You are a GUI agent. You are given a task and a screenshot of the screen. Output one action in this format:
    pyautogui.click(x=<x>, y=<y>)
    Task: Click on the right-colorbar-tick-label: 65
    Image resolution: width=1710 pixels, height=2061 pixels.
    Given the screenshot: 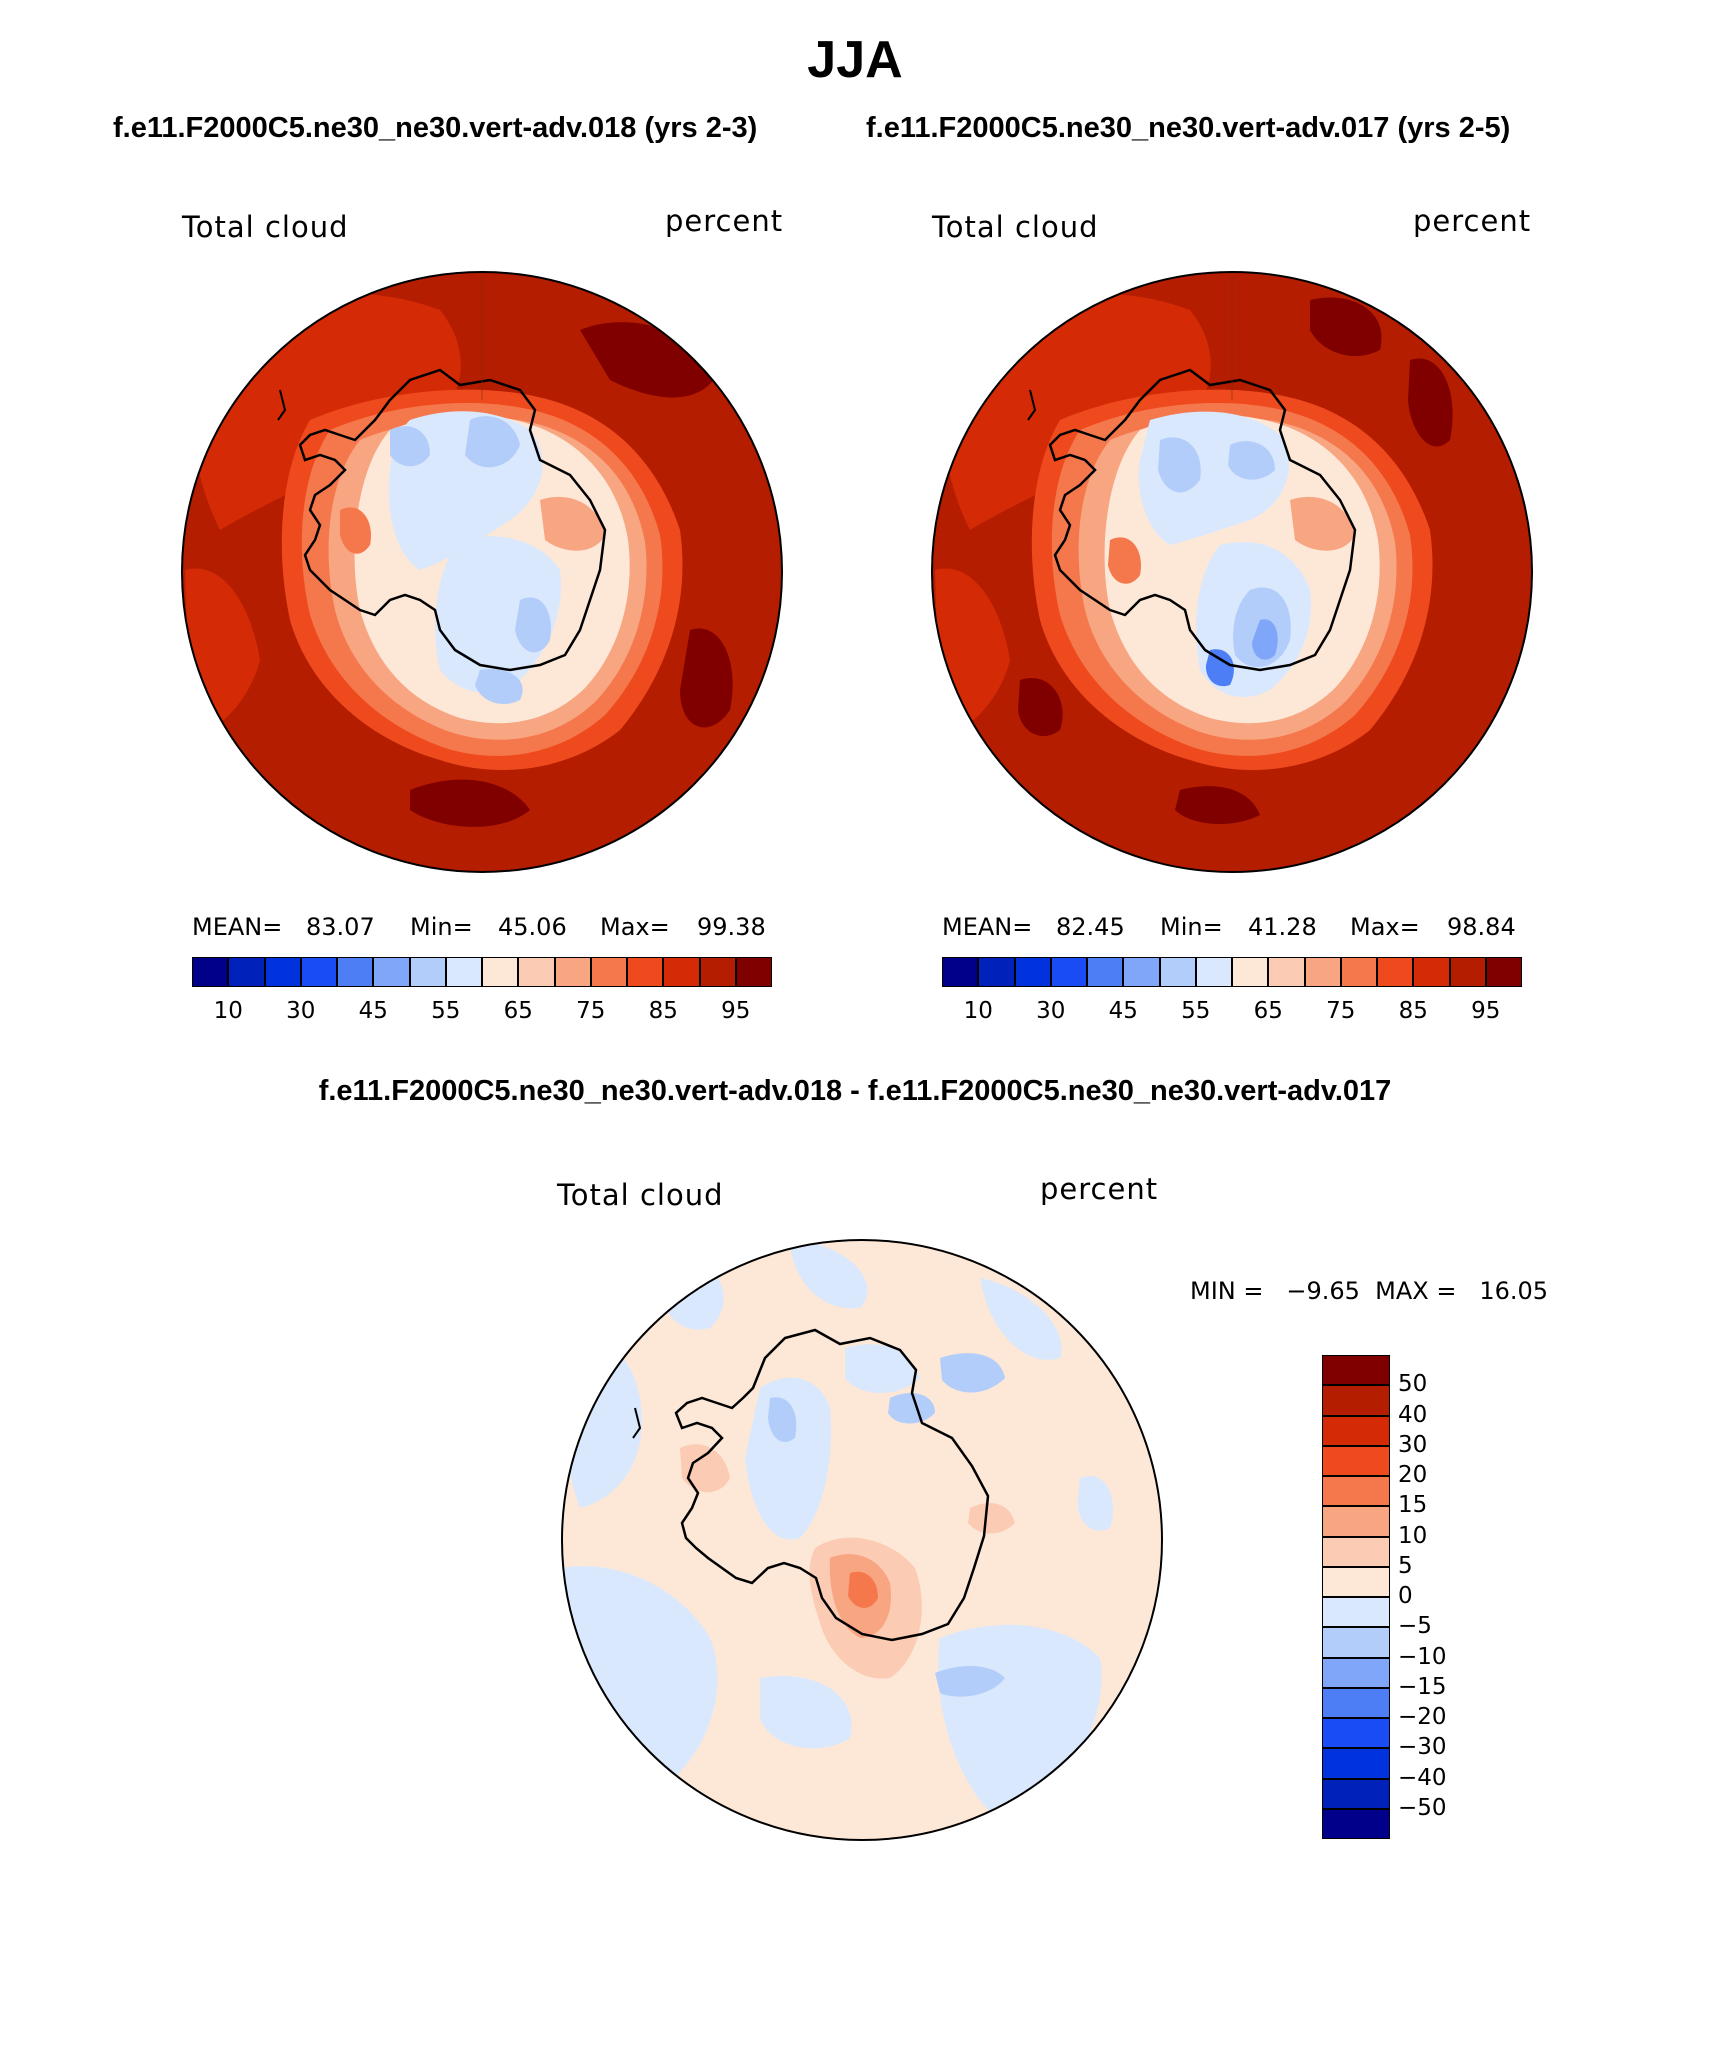 What is the action you would take?
    pyautogui.click(x=1268, y=1011)
    